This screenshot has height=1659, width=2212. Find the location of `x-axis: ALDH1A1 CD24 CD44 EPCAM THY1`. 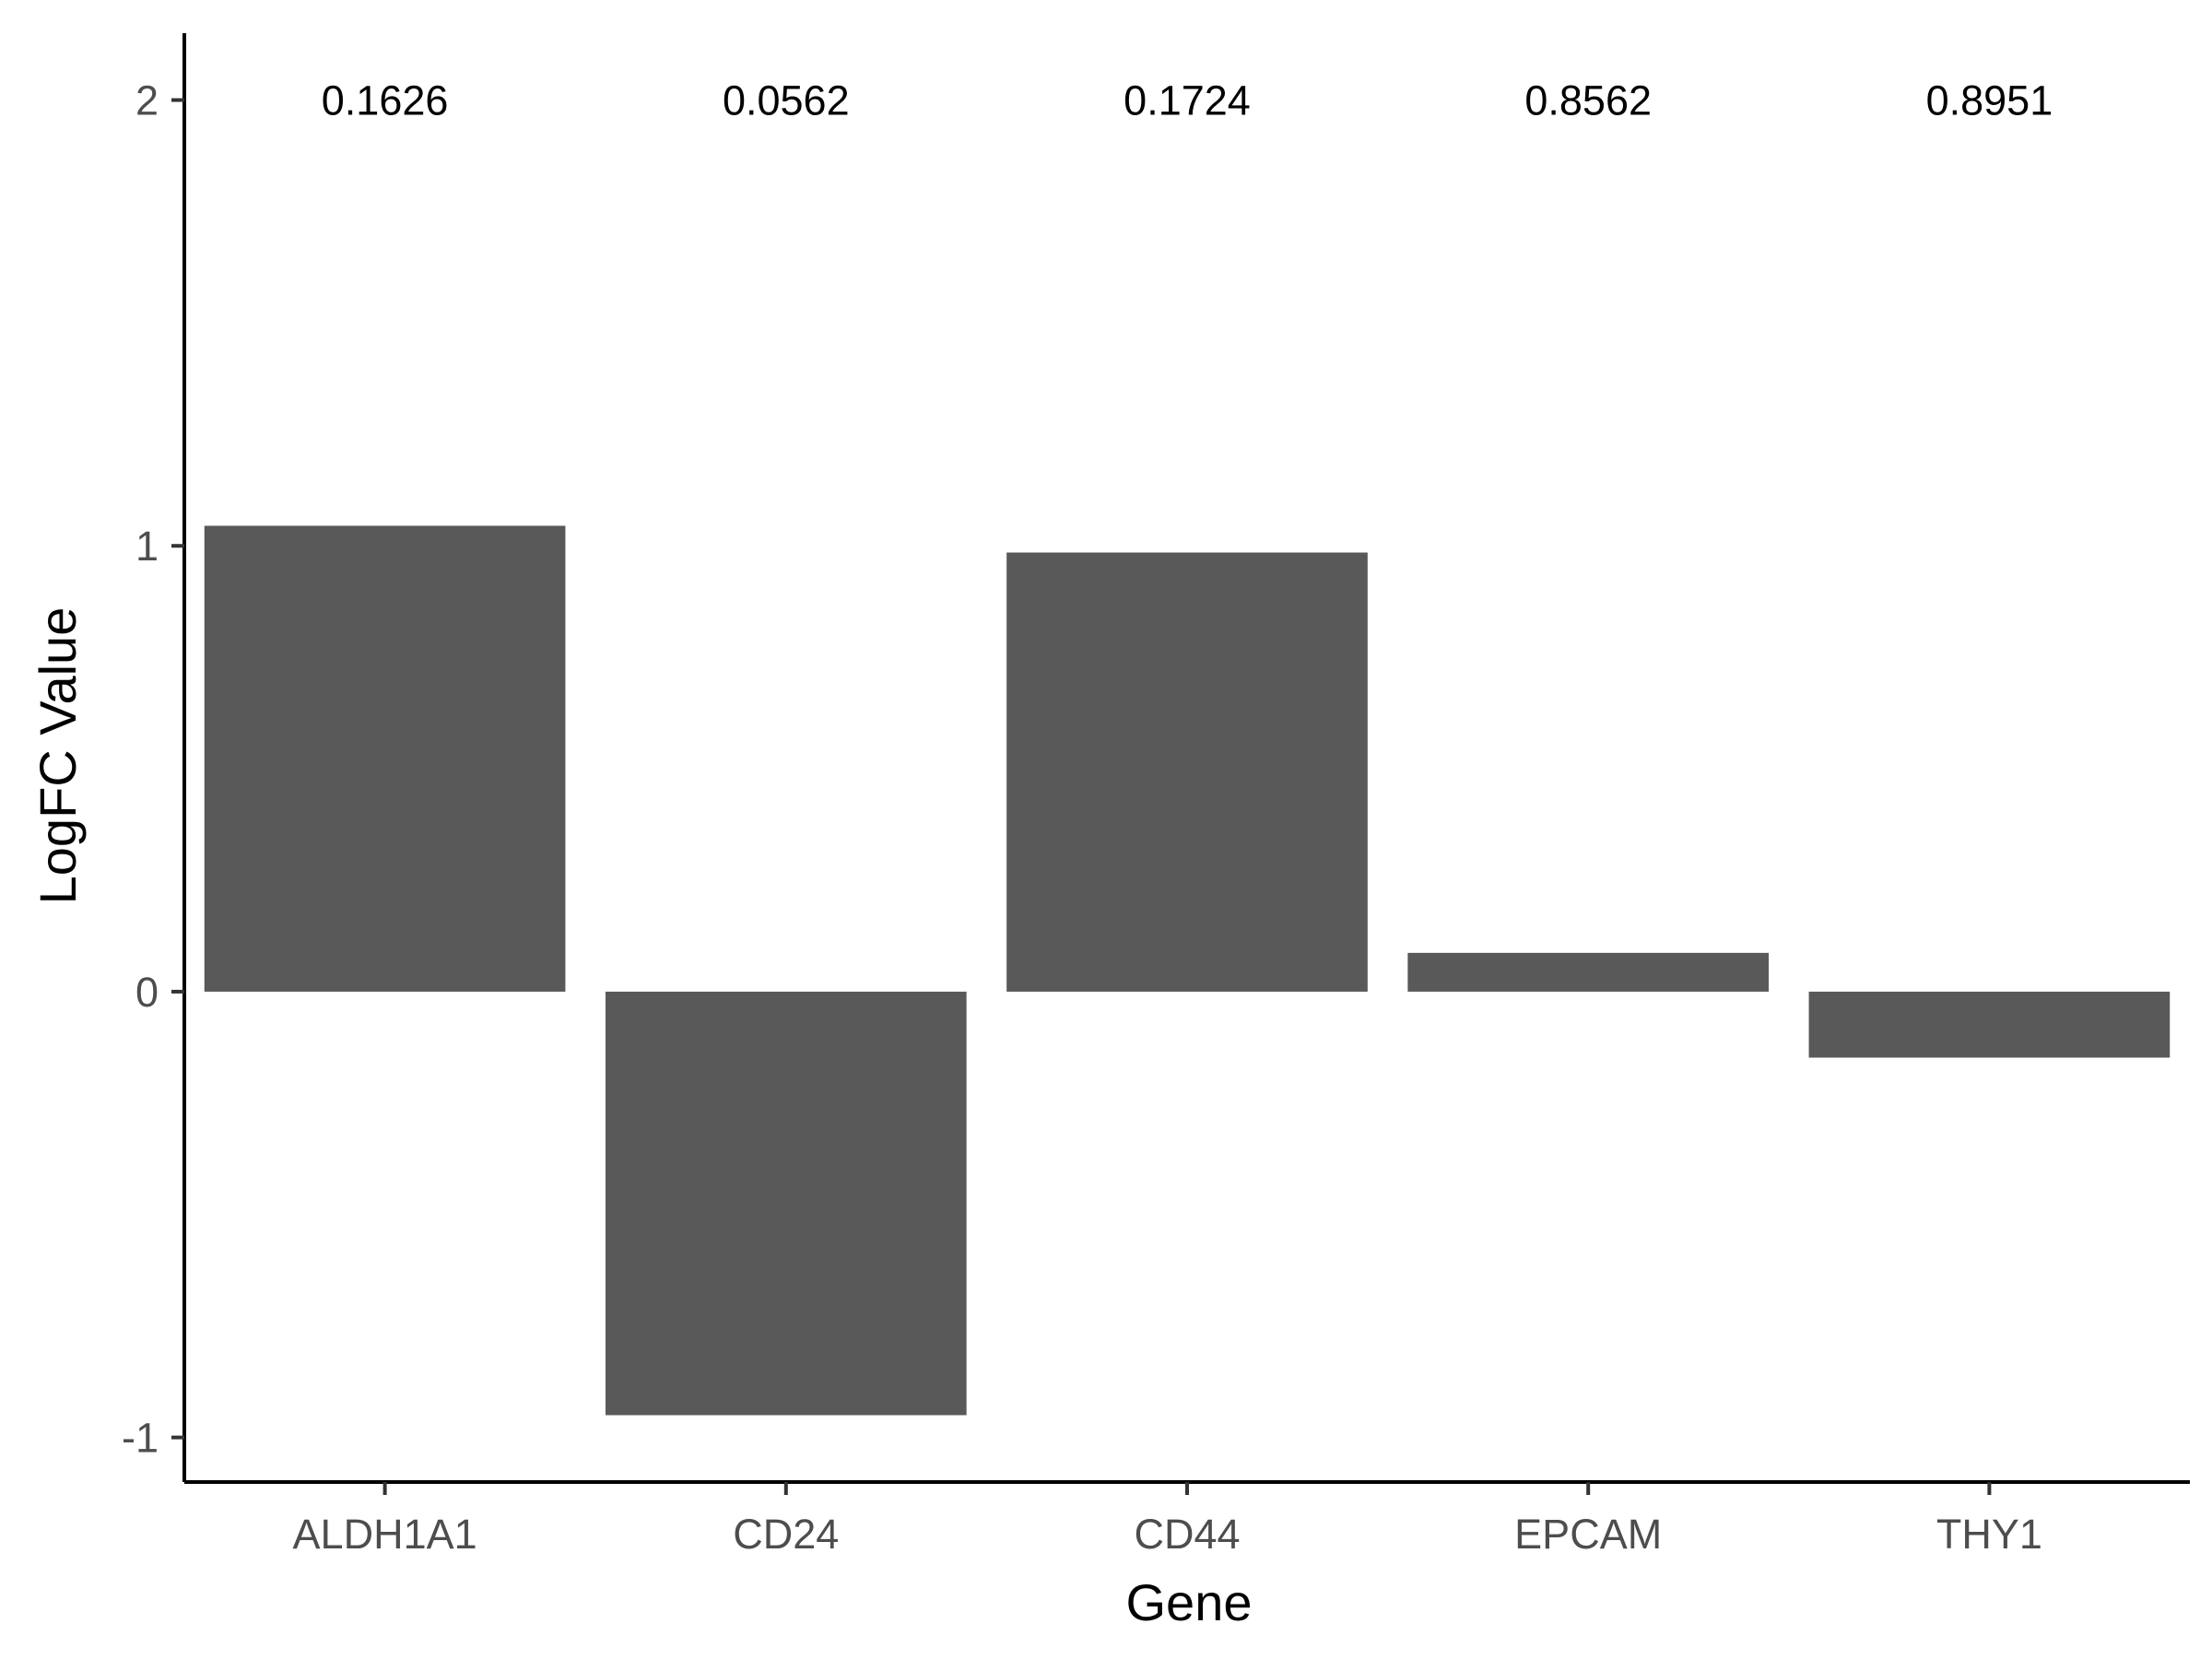

x-axis: ALDH1A1 CD24 CD44 EPCAM THY1 is located at coordinates (1187, 1519).